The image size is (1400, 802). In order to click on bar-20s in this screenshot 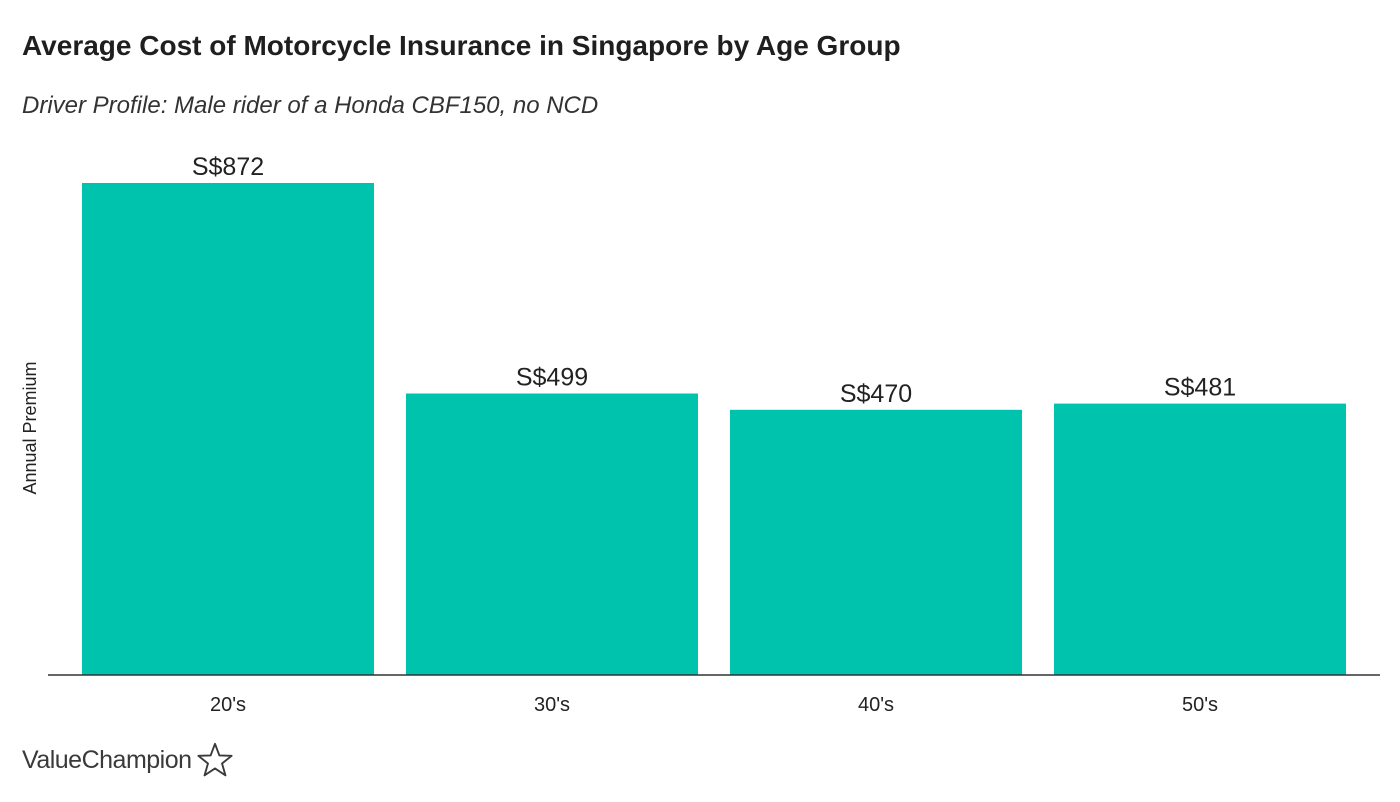, I will do `click(228, 429)`.